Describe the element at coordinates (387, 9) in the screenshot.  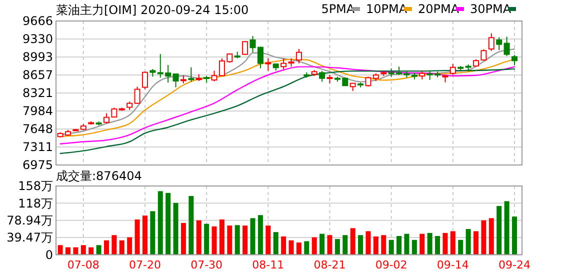
I see `legend-label: 10PMA` at that location.